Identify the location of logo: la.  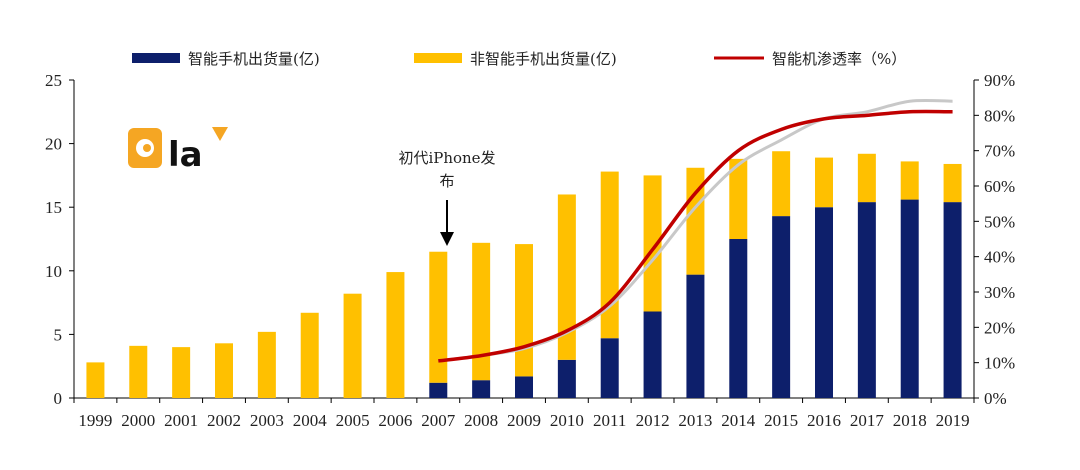
(178, 151).